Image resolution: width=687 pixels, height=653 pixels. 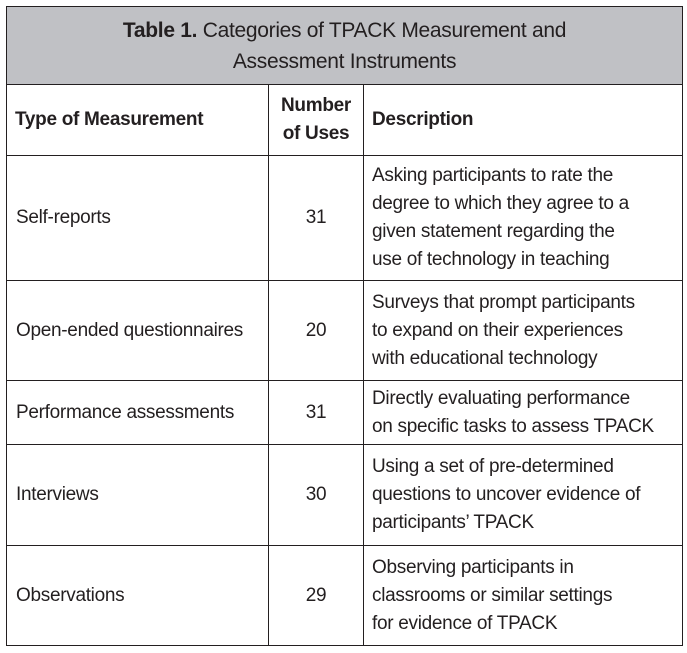 I want to click on description-line: on specific tasks to assess TPACK, so click(x=513, y=426).